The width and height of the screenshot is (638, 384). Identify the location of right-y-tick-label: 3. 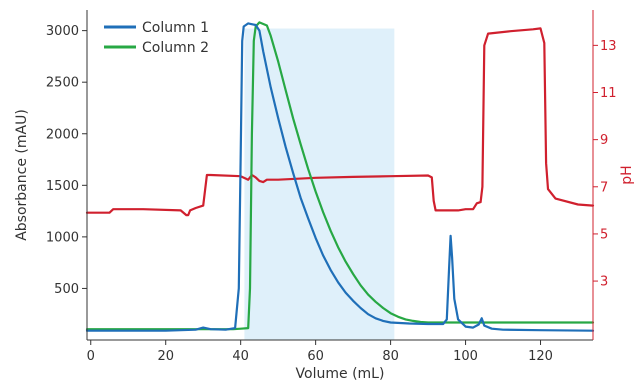
(604, 282).